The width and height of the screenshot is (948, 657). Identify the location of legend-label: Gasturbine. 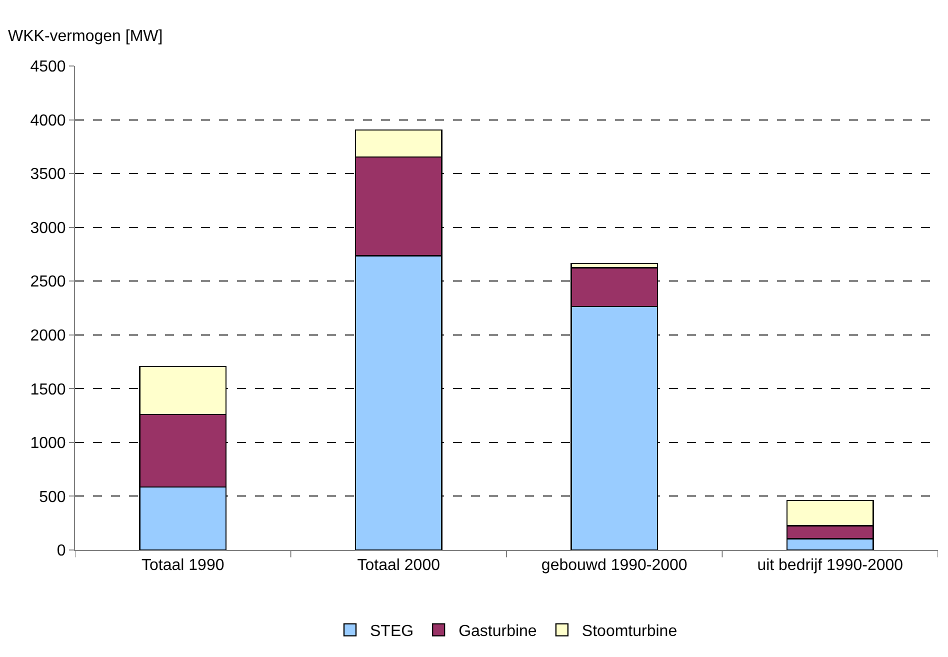
(497, 631).